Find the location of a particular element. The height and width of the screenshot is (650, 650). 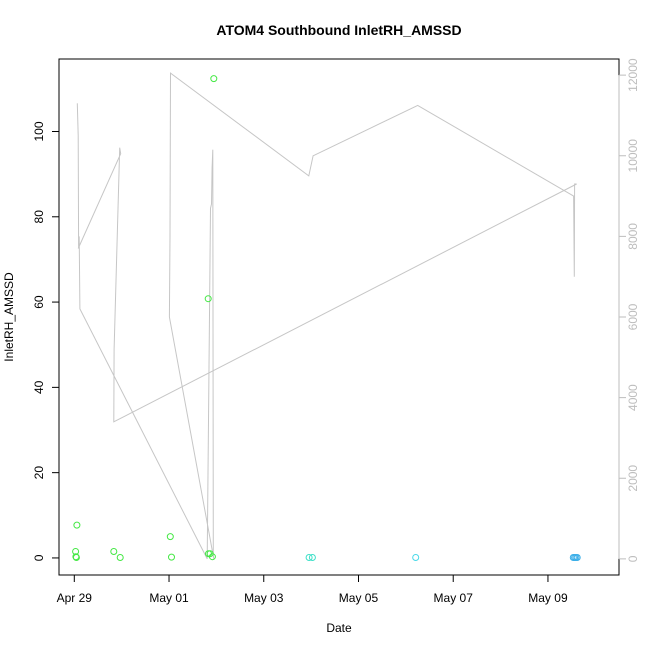

y-tick-label: 100 is located at coordinates (39, 131).